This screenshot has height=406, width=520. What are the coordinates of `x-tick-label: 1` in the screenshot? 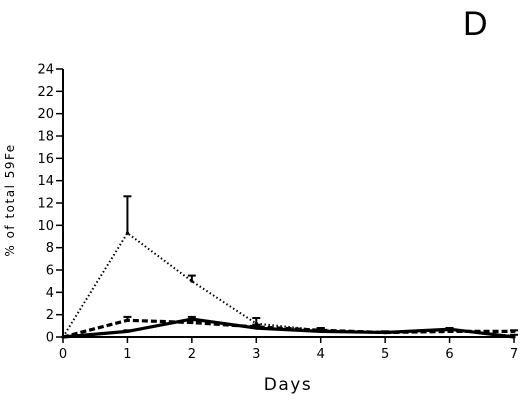 It's located at (127, 354).